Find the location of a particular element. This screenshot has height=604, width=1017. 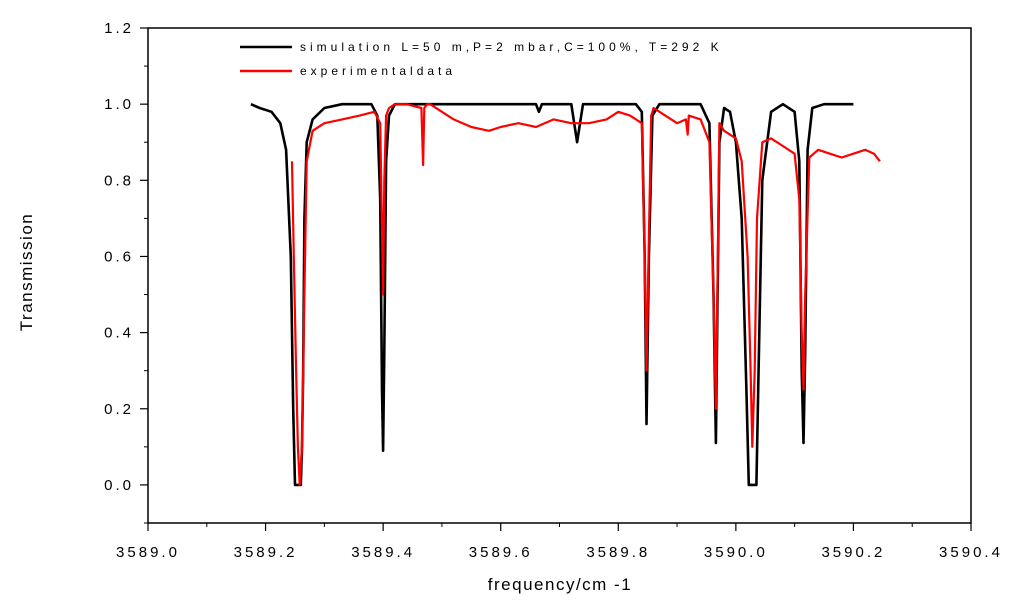

y-tick-label: 0.6 is located at coordinates (119, 256).